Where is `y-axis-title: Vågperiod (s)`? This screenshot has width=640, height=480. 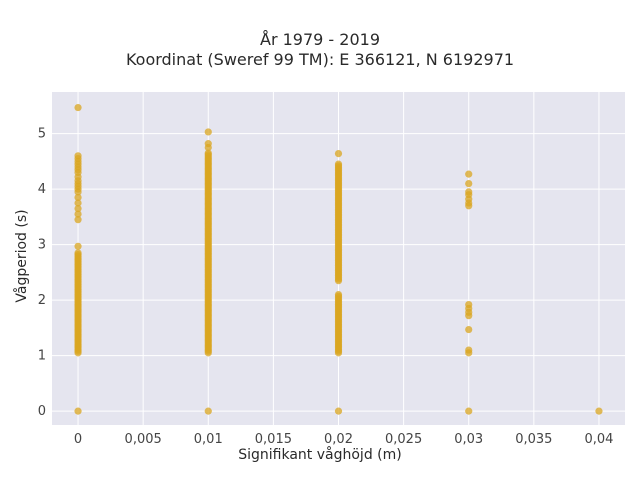 y-axis-title: Vågperiod (s) is located at coordinates (22, 256).